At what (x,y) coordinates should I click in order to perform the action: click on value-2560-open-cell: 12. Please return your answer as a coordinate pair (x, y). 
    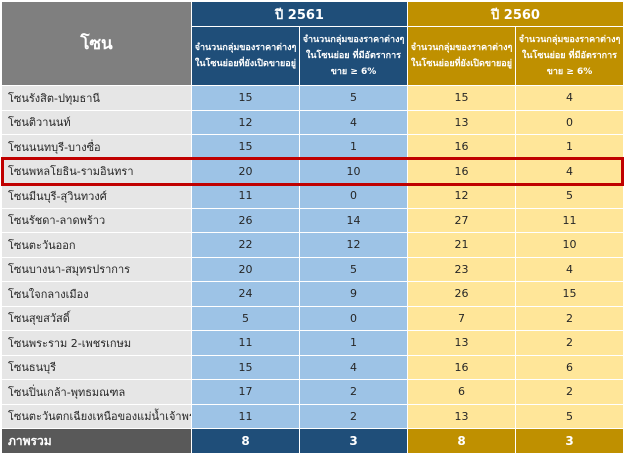
    Looking at the image, I should click on (461, 196).